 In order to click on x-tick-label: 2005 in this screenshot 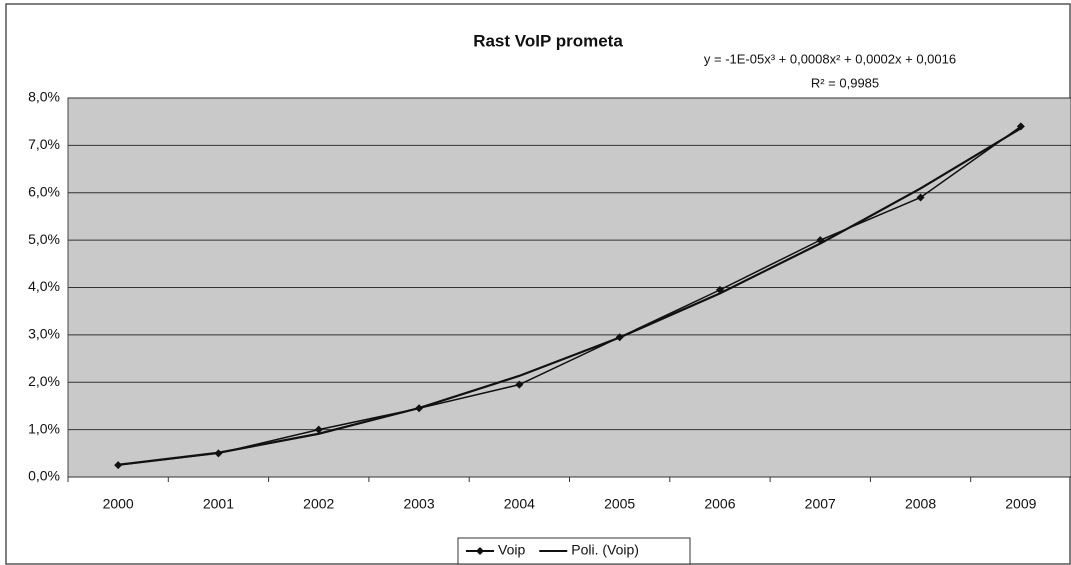, I will do `click(619, 504)`.